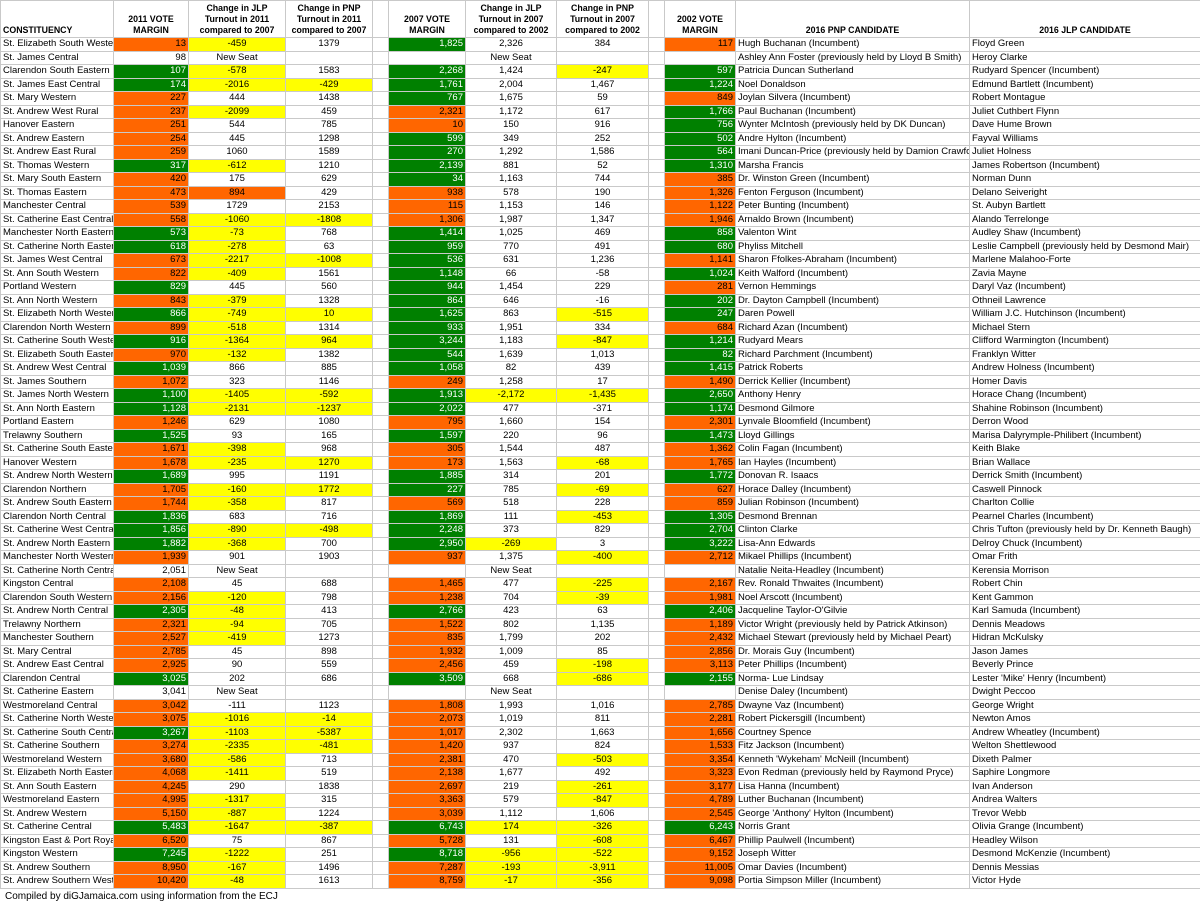  What do you see at coordinates (602, 287) in the screenshot?
I see `pnp-change-2007-cell: 229` at bounding box center [602, 287].